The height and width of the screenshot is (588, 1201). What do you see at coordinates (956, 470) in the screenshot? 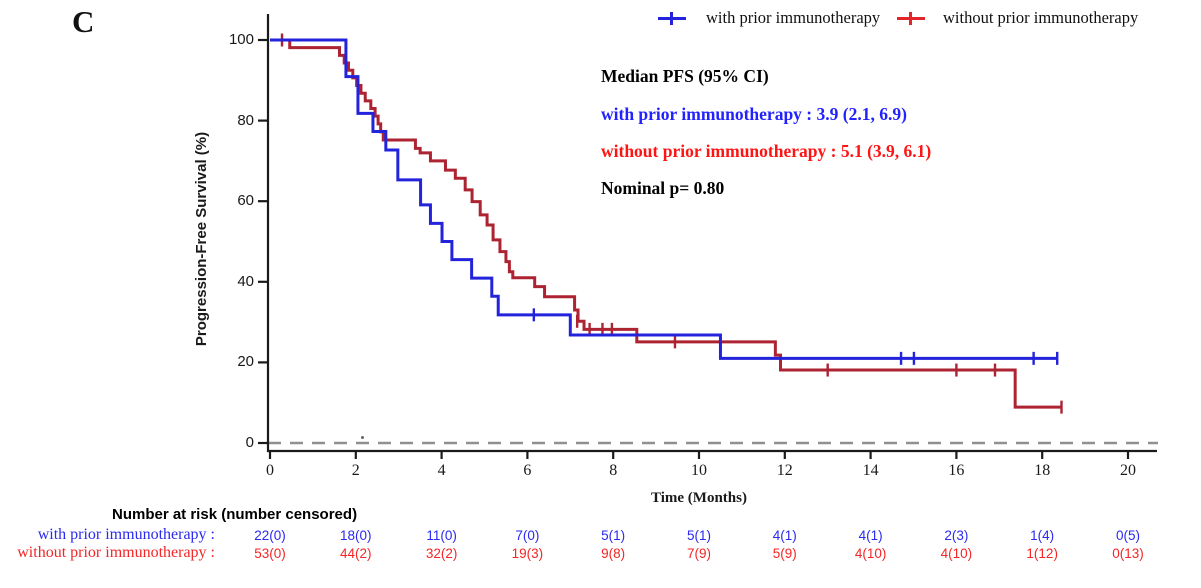
I see `x-tick-label: 16` at bounding box center [956, 470].